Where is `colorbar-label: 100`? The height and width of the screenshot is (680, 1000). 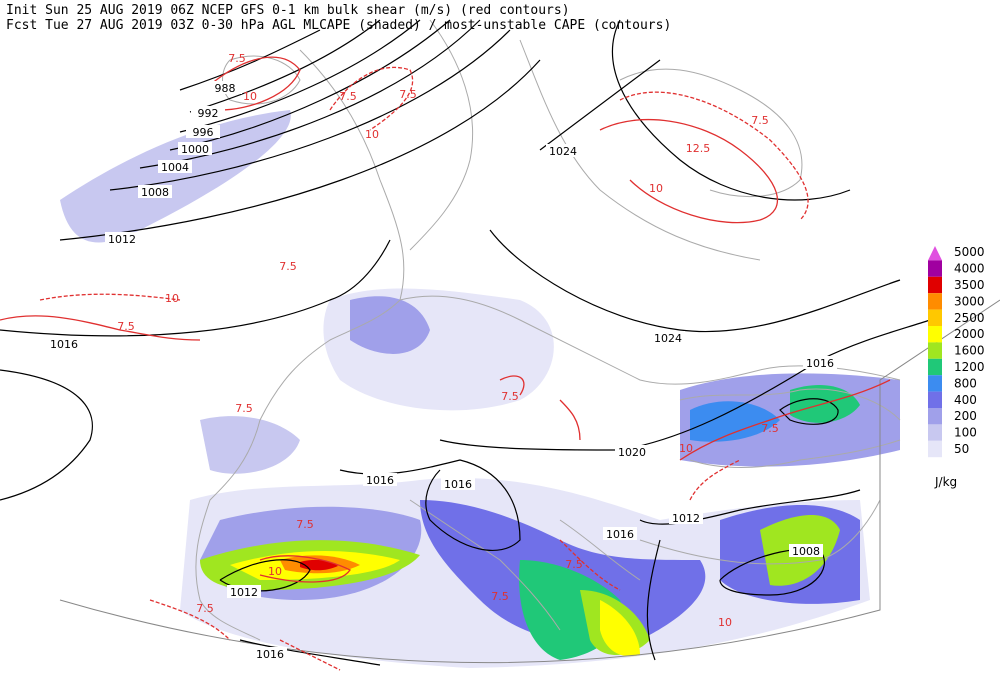 colorbar-label: 100 is located at coordinates (965, 433).